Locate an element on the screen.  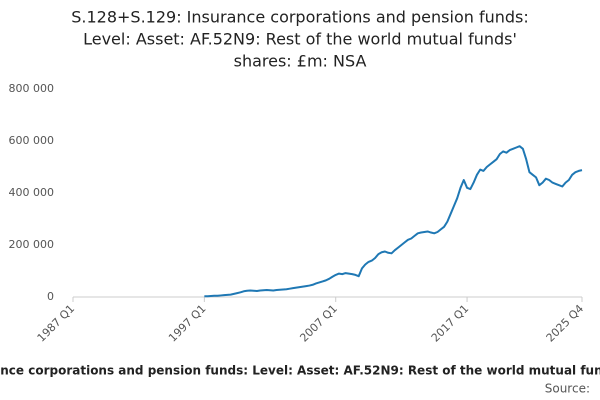
x-tick-label: 2007 Q1 is located at coordinates (318, 323).